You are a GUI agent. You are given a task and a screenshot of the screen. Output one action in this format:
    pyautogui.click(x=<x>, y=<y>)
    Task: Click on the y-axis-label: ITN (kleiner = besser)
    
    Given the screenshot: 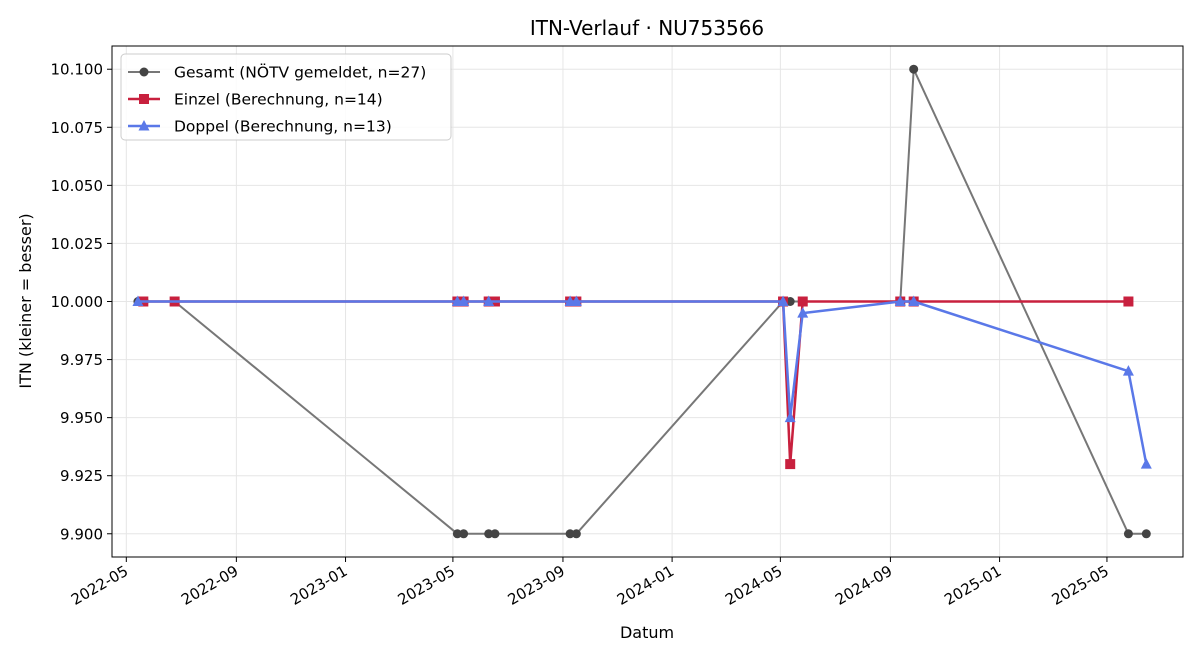 What is the action you would take?
    pyautogui.click(x=25, y=300)
    